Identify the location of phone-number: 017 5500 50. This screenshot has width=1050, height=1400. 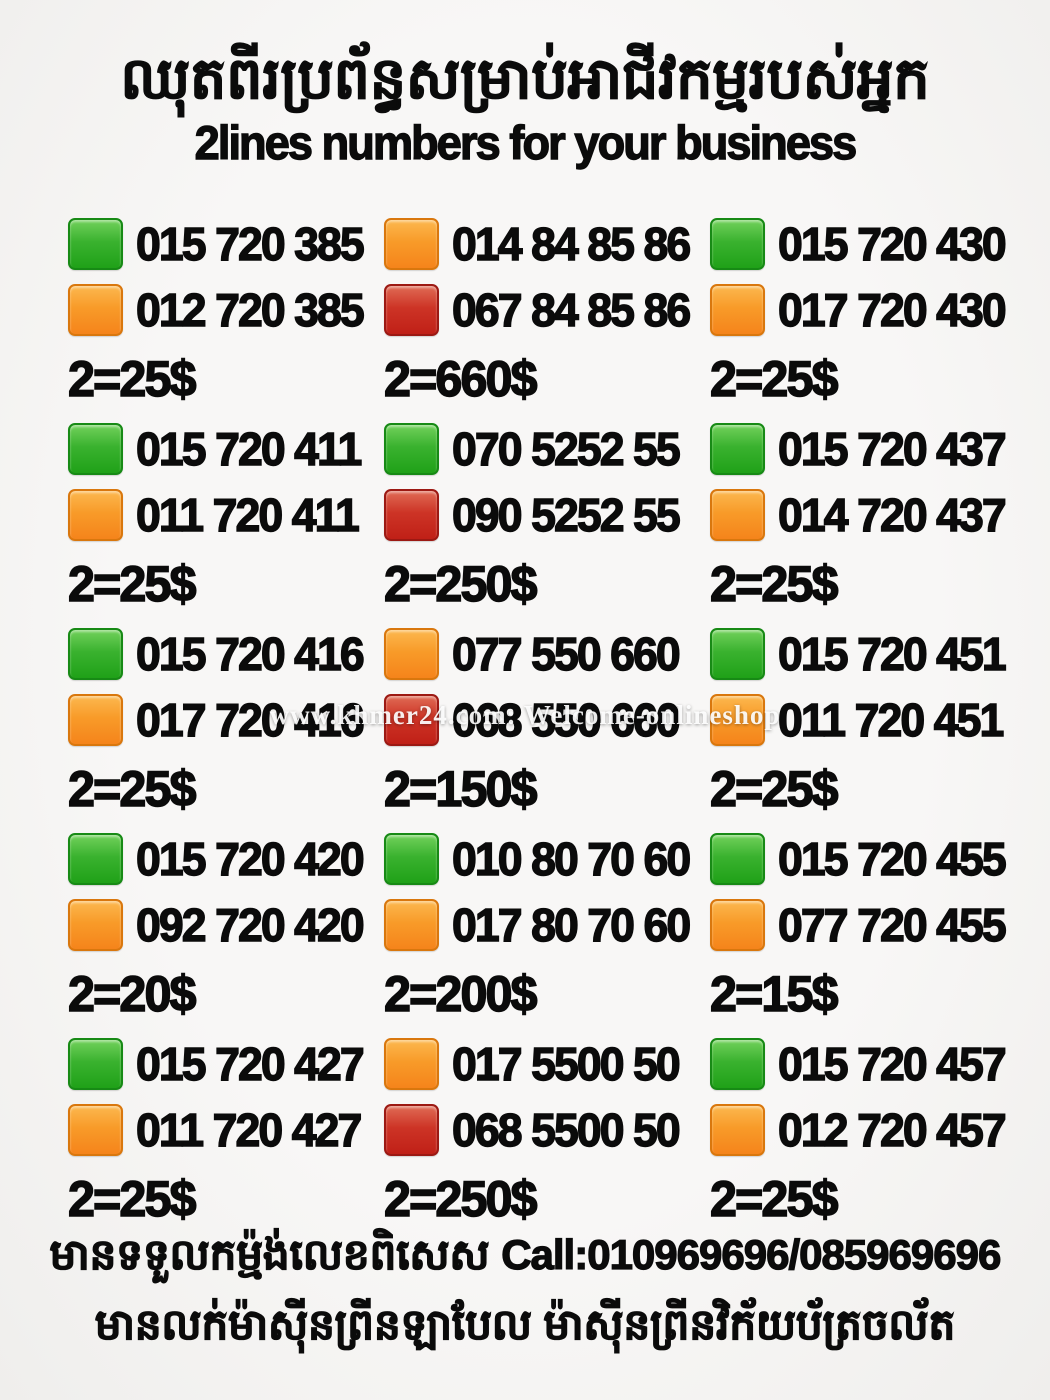
(566, 1063).